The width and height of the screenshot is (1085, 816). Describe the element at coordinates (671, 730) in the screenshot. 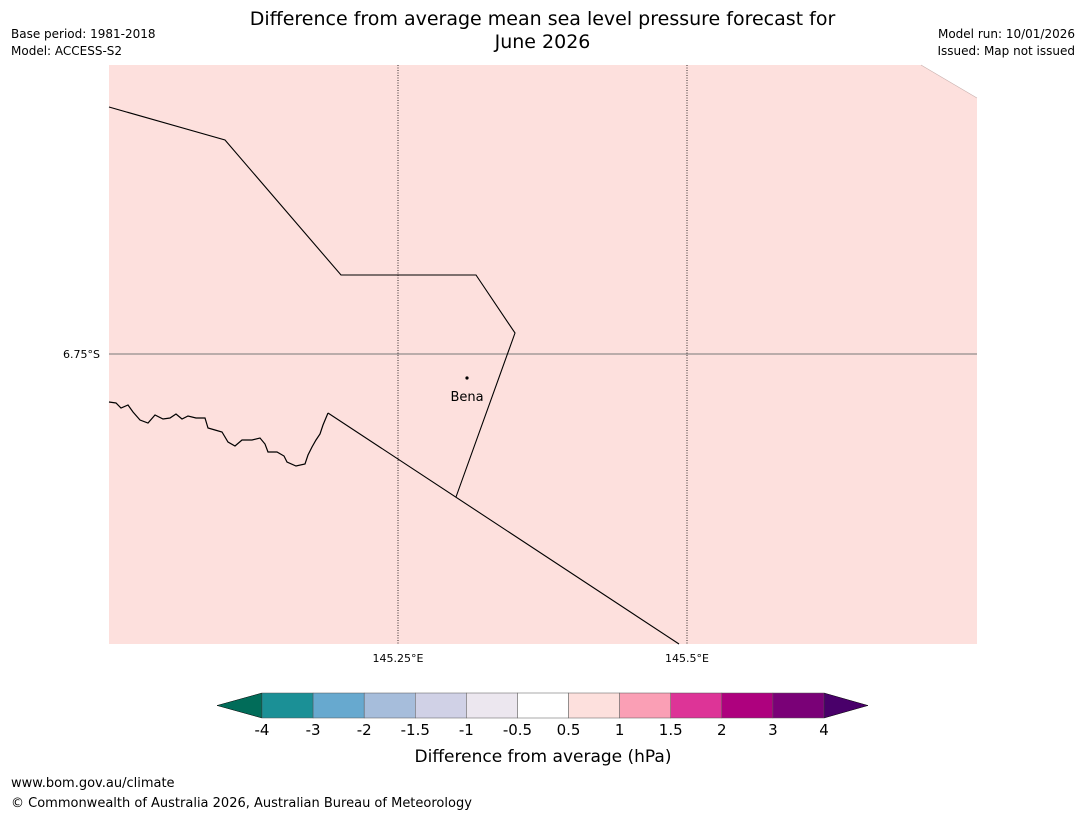

I see `colorbar-tick-label: 1.5` at that location.